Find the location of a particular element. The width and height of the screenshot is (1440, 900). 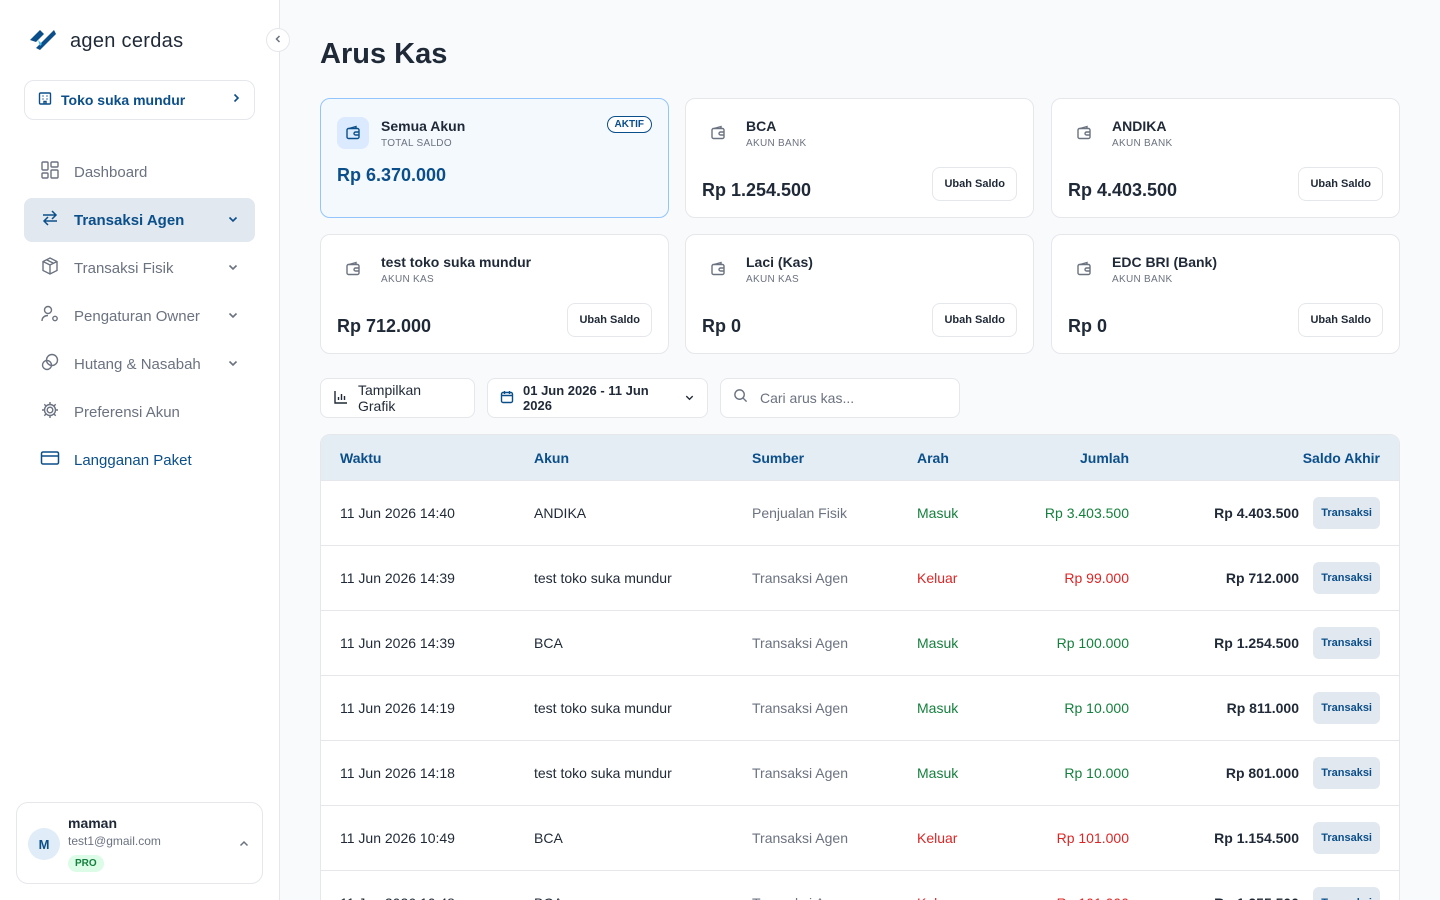

sidebar-item-hutang-nasabah: Hutang & Nasabah is located at coordinates (139, 364).